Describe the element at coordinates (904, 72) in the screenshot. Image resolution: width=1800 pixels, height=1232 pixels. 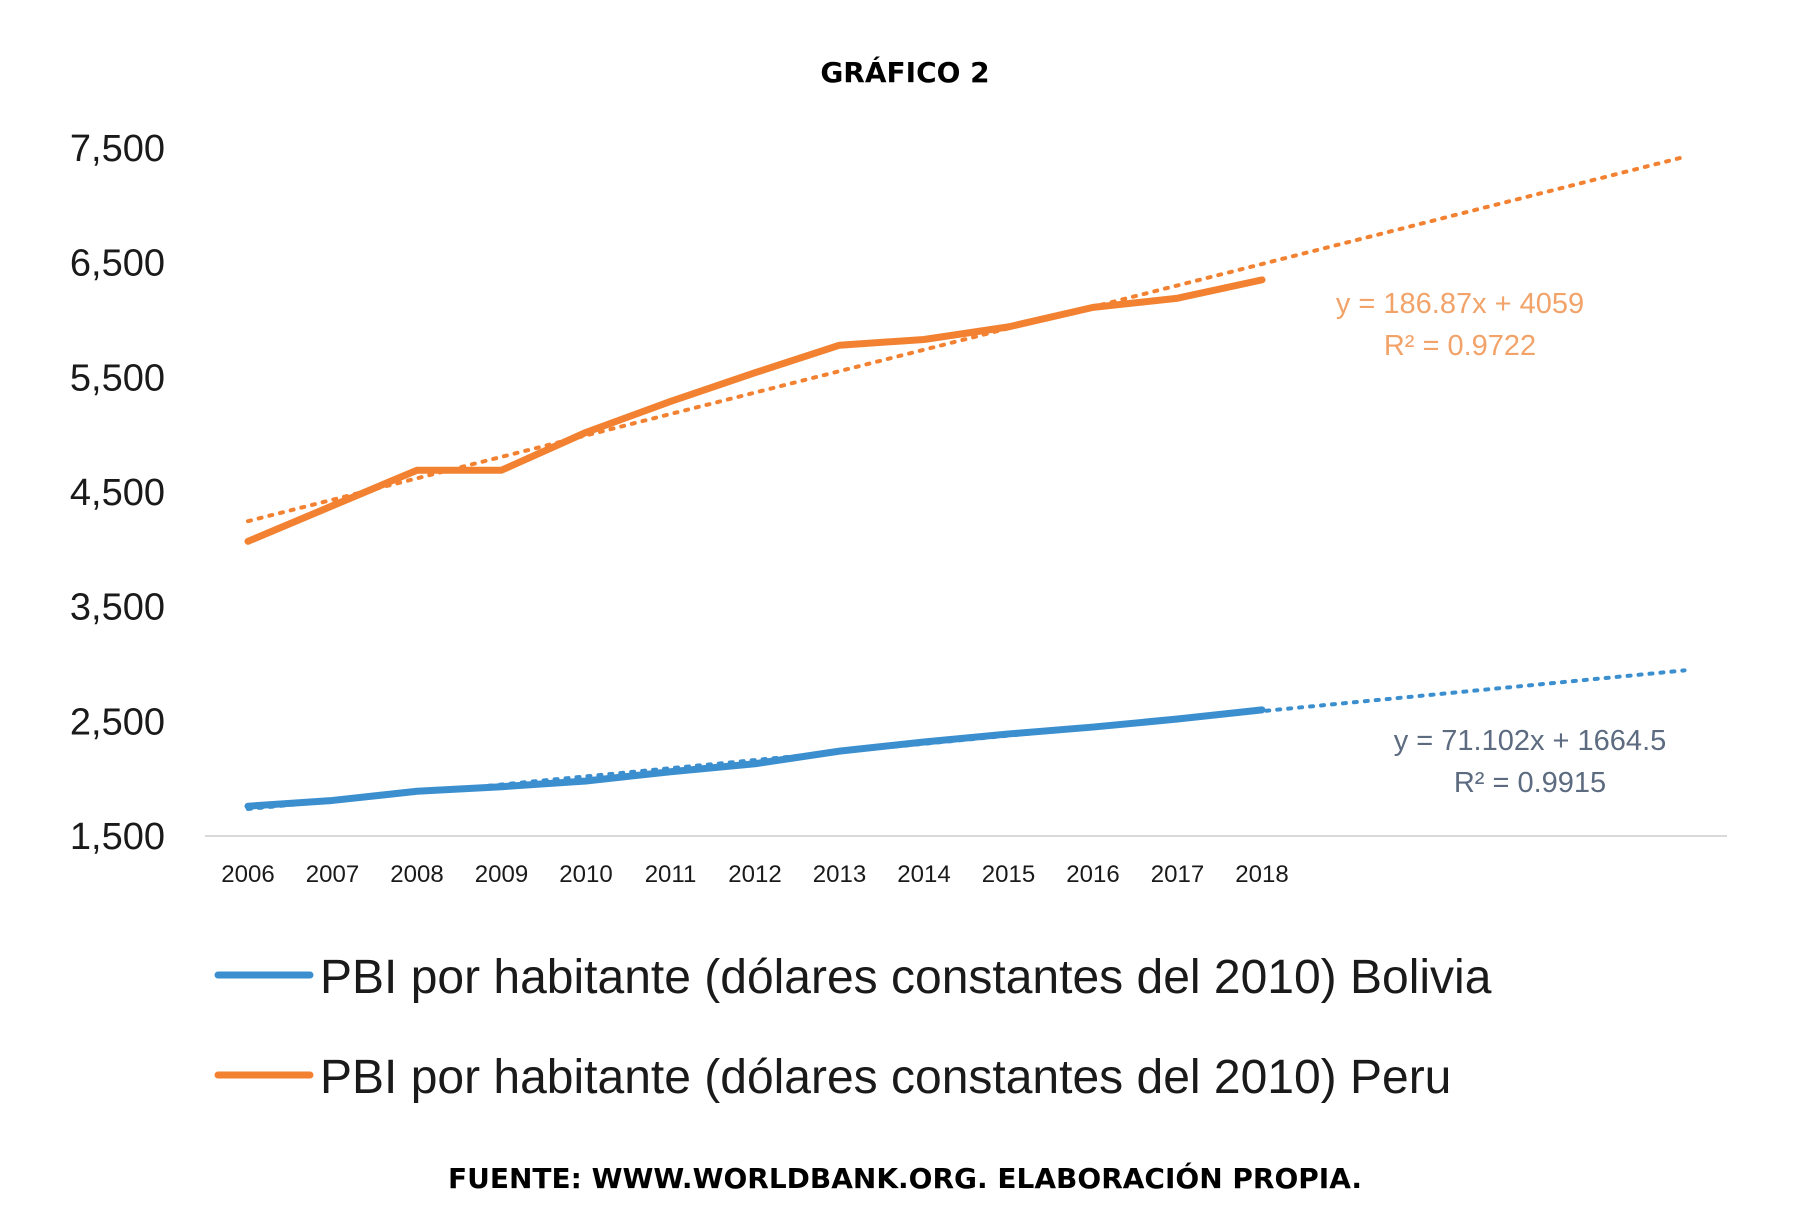
I see `chart-title: GRÁFICO 2` at that location.